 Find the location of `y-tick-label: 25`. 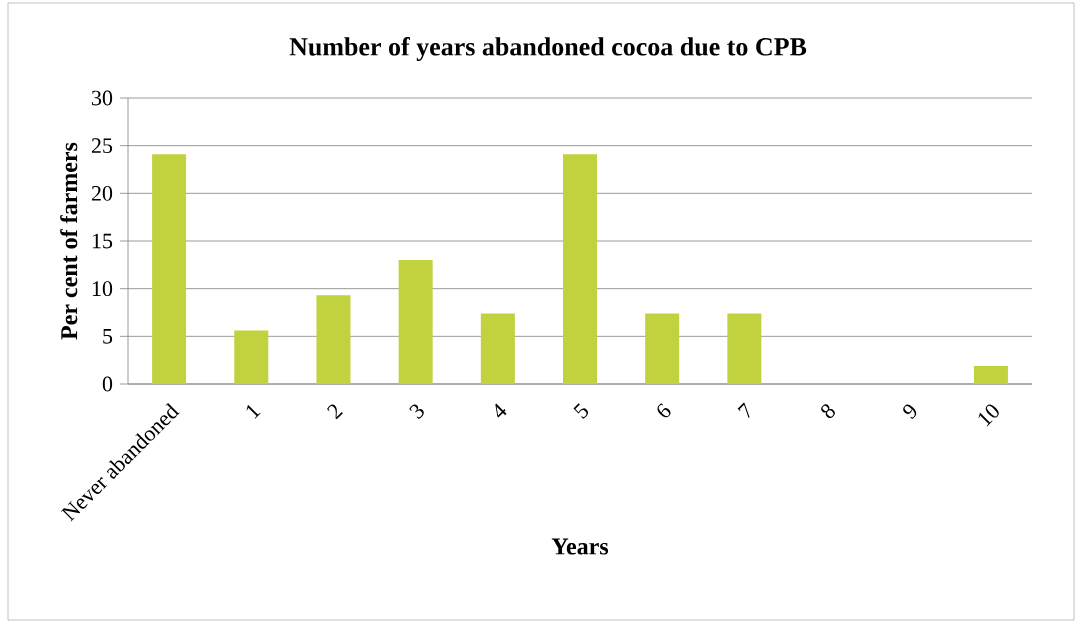

y-tick-label: 25 is located at coordinates (102, 146).